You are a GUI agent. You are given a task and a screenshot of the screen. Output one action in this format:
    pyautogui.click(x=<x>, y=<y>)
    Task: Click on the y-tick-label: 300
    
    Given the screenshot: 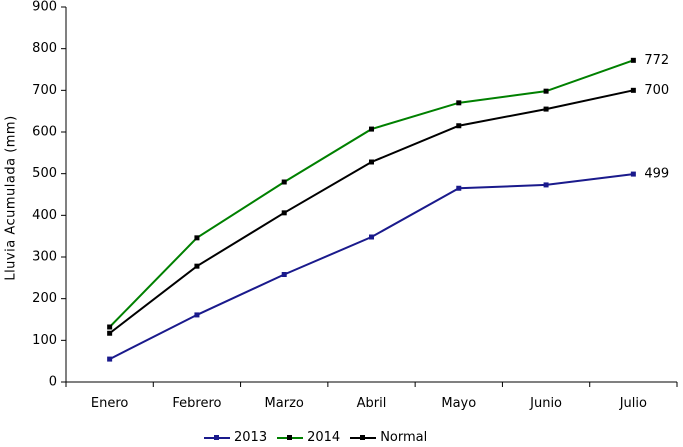 What is the action you would take?
    pyautogui.click(x=44, y=257)
    